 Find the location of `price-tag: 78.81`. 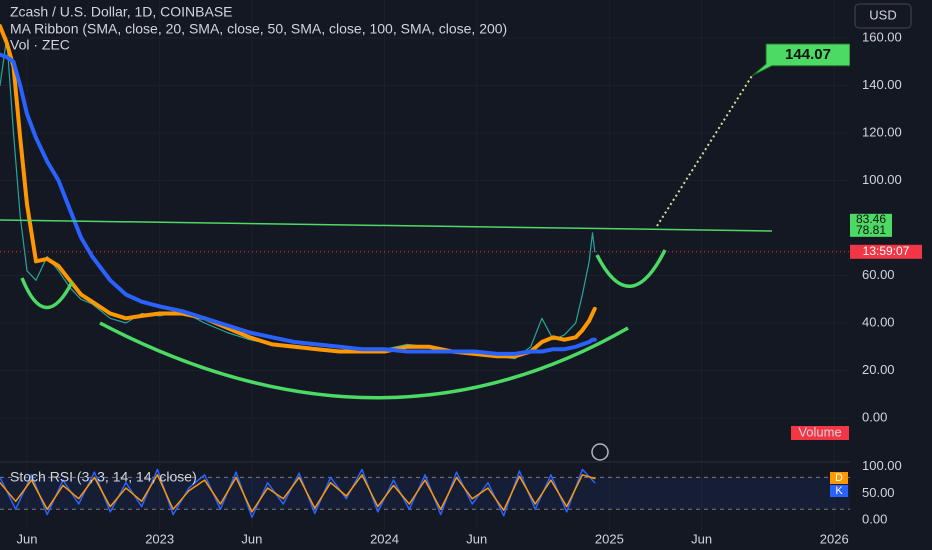

price-tag: 78.81 is located at coordinates (871, 230).